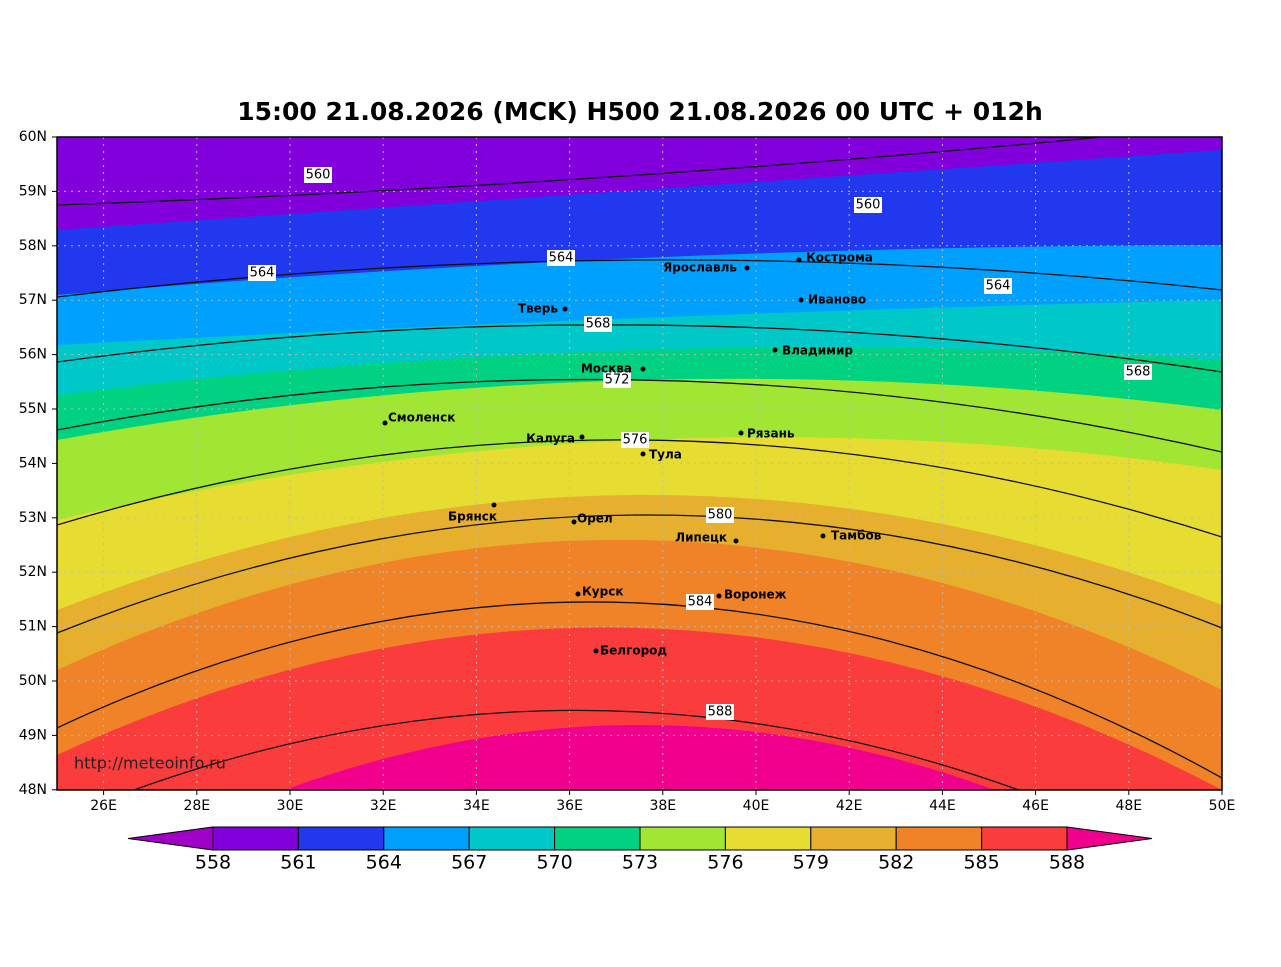  What do you see at coordinates (170, 838) in the screenshot?
I see `colorbar-under` at bounding box center [170, 838].